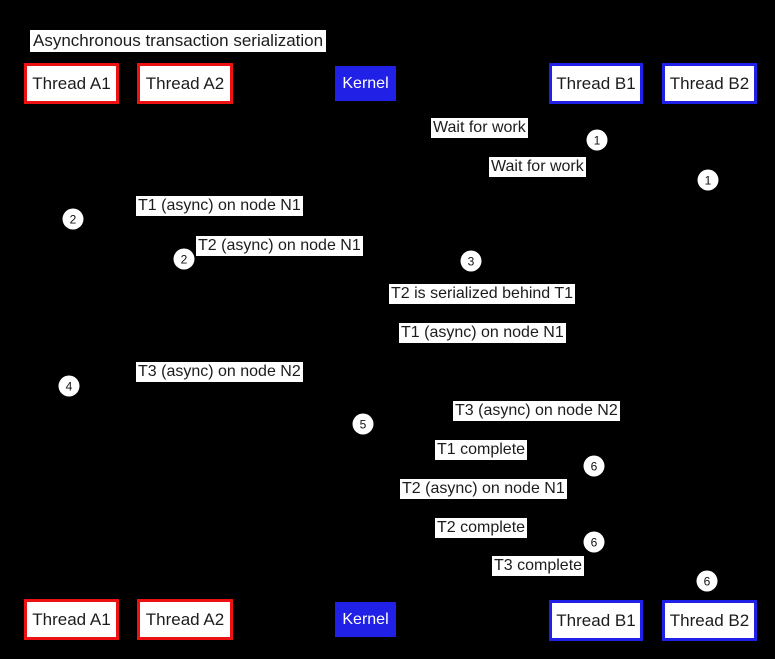 The width and height of the screenshot is (775, 659). Describe the element at coordinates (471, 261) in the screenshot. I see `step-number-circle: 3` at that location.